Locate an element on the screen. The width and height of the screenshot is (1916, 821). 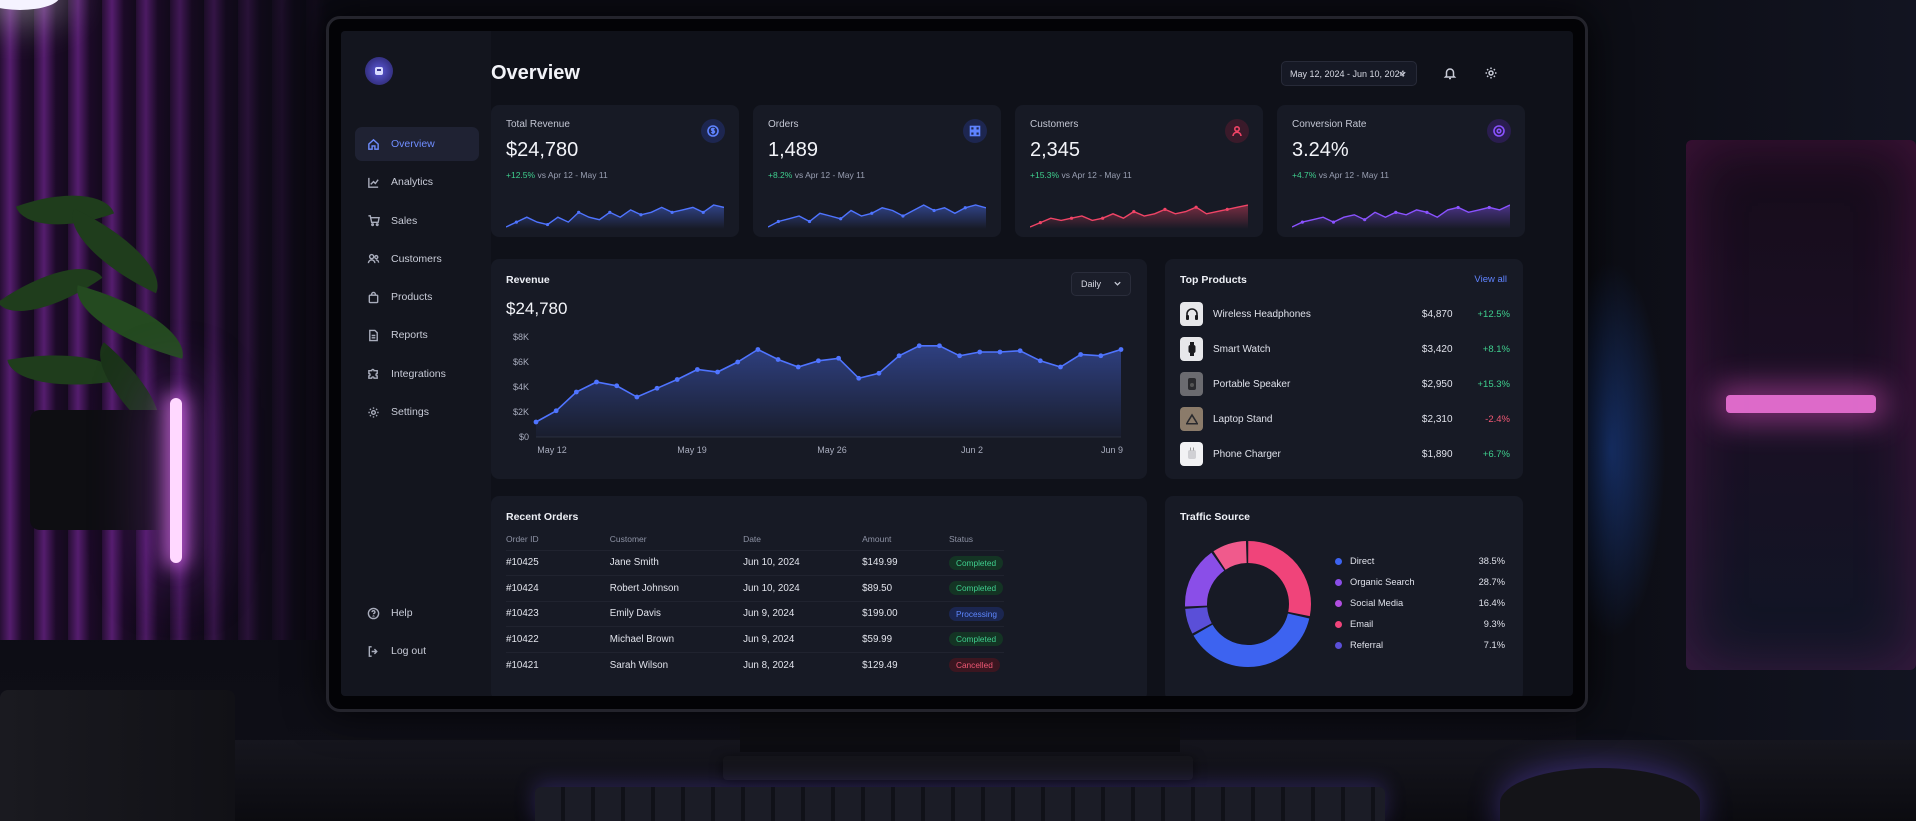
column-header: Customer is located at coordinates (628, 538).